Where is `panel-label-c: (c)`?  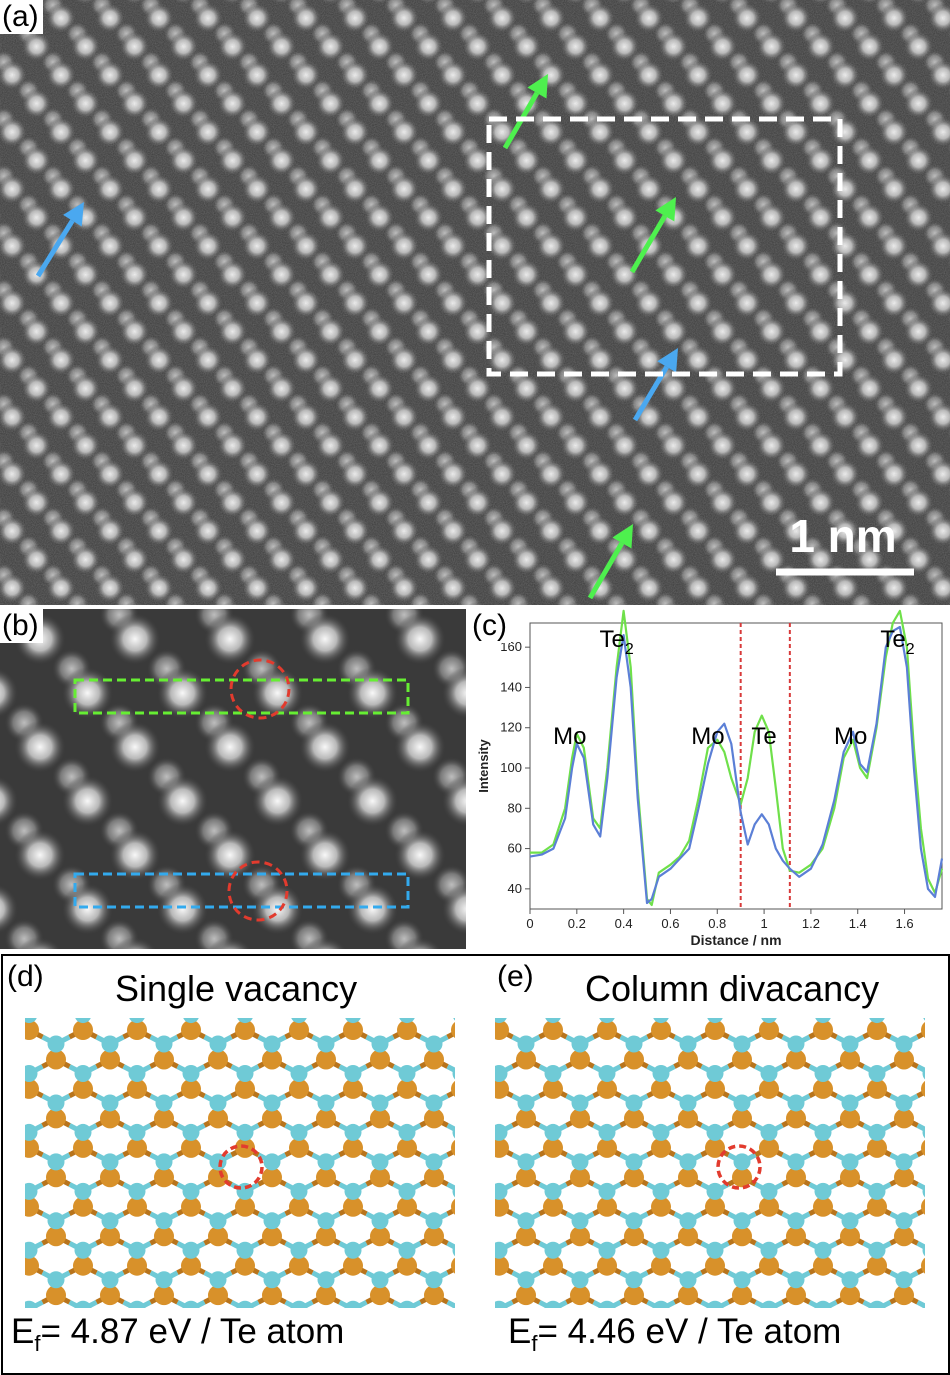 panel-label-c: (c) is located at coordinates (490, 626).